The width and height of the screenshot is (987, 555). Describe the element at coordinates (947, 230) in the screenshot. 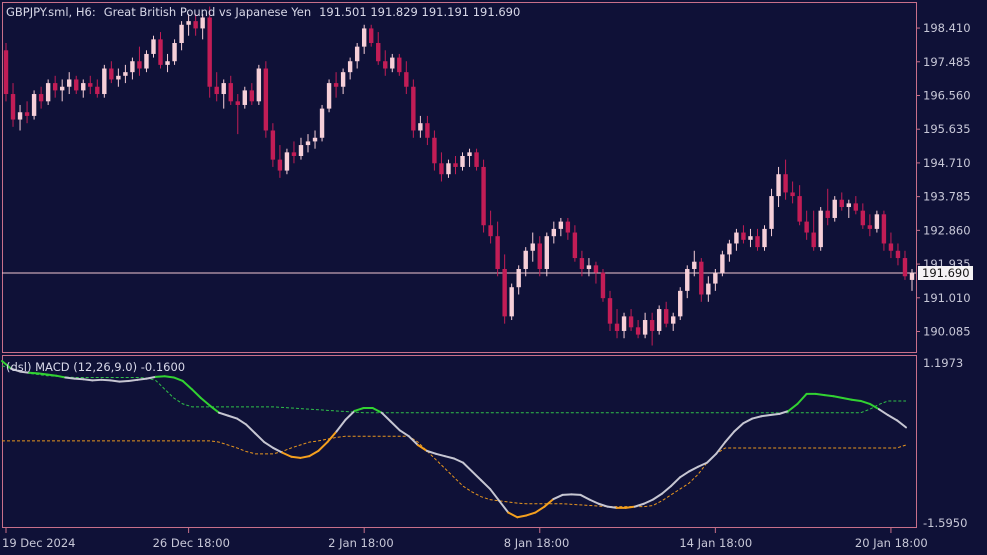

I see `price-tick-label: 192.860` at that location.